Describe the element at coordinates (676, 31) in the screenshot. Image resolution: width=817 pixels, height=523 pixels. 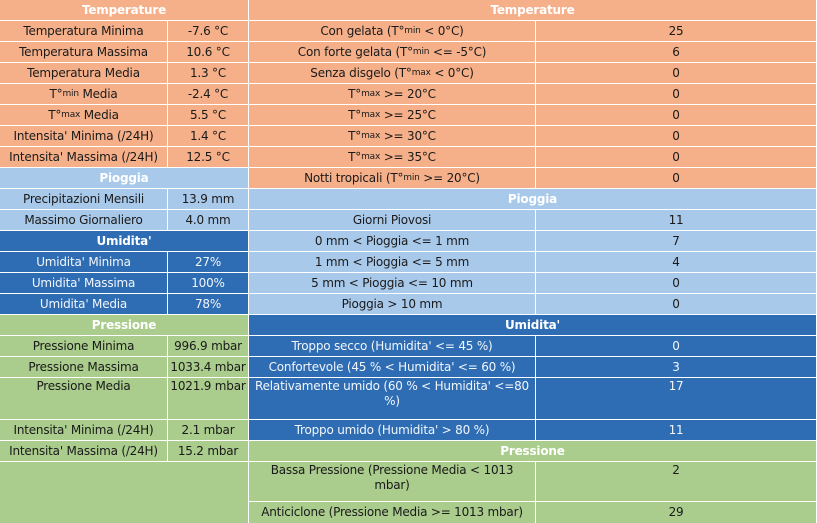
I see `frost-days-value: 25` at that location.